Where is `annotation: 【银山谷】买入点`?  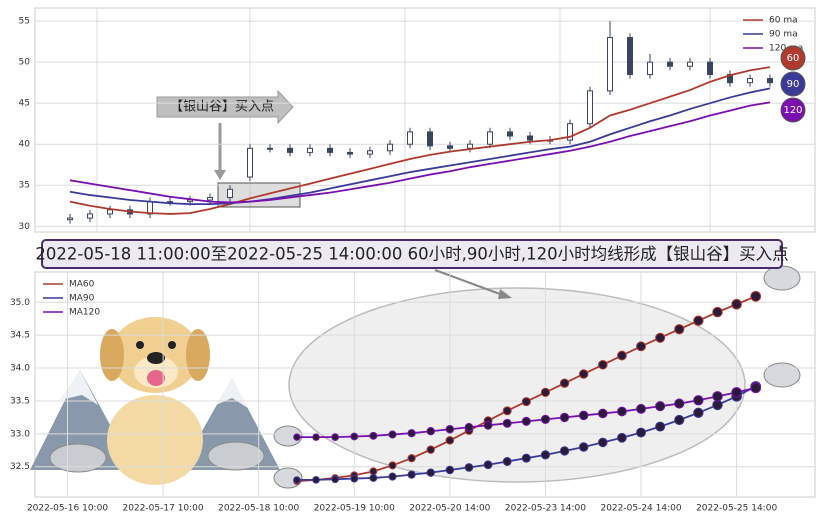 annotation: 【银山谷】买入点 is located at coordinates (222, 107).